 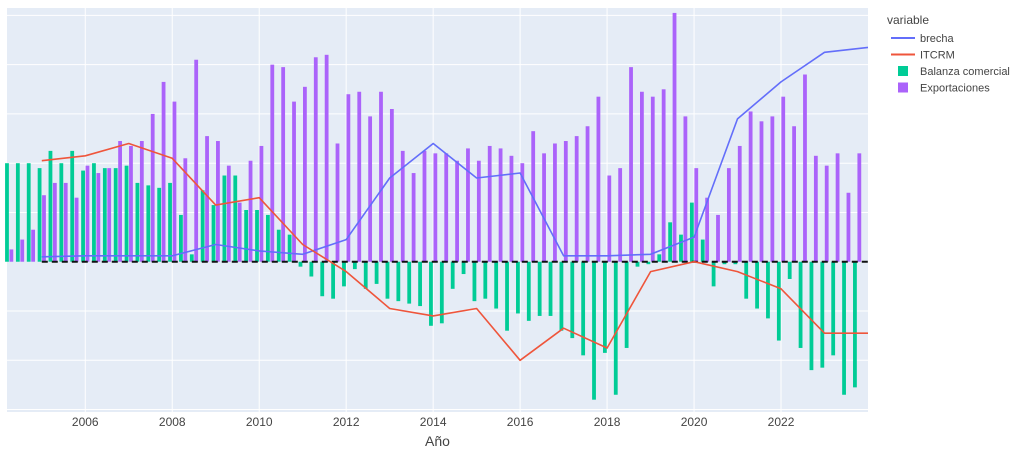 I want to click on x-tick-label: 2008, so click(x=172, y=422).